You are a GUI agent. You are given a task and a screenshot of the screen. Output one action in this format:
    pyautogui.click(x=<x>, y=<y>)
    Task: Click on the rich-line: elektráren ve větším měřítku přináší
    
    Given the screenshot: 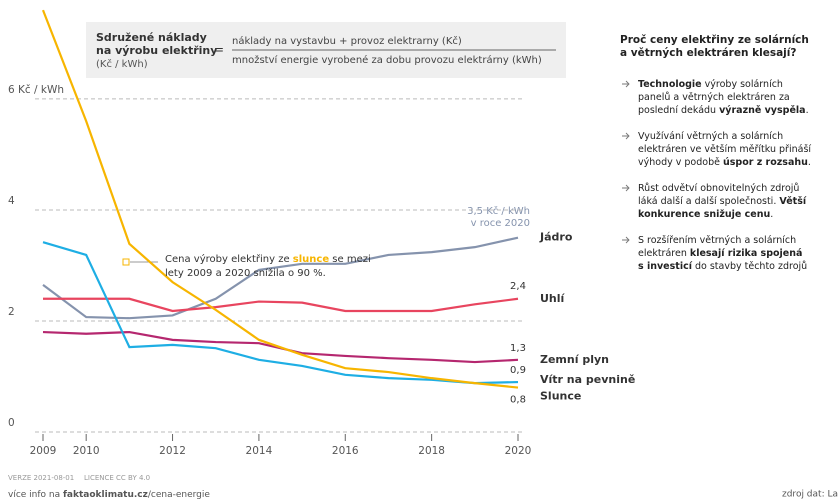 What is the action you would take?
    pyautogui.click(x=724, y=149)
    